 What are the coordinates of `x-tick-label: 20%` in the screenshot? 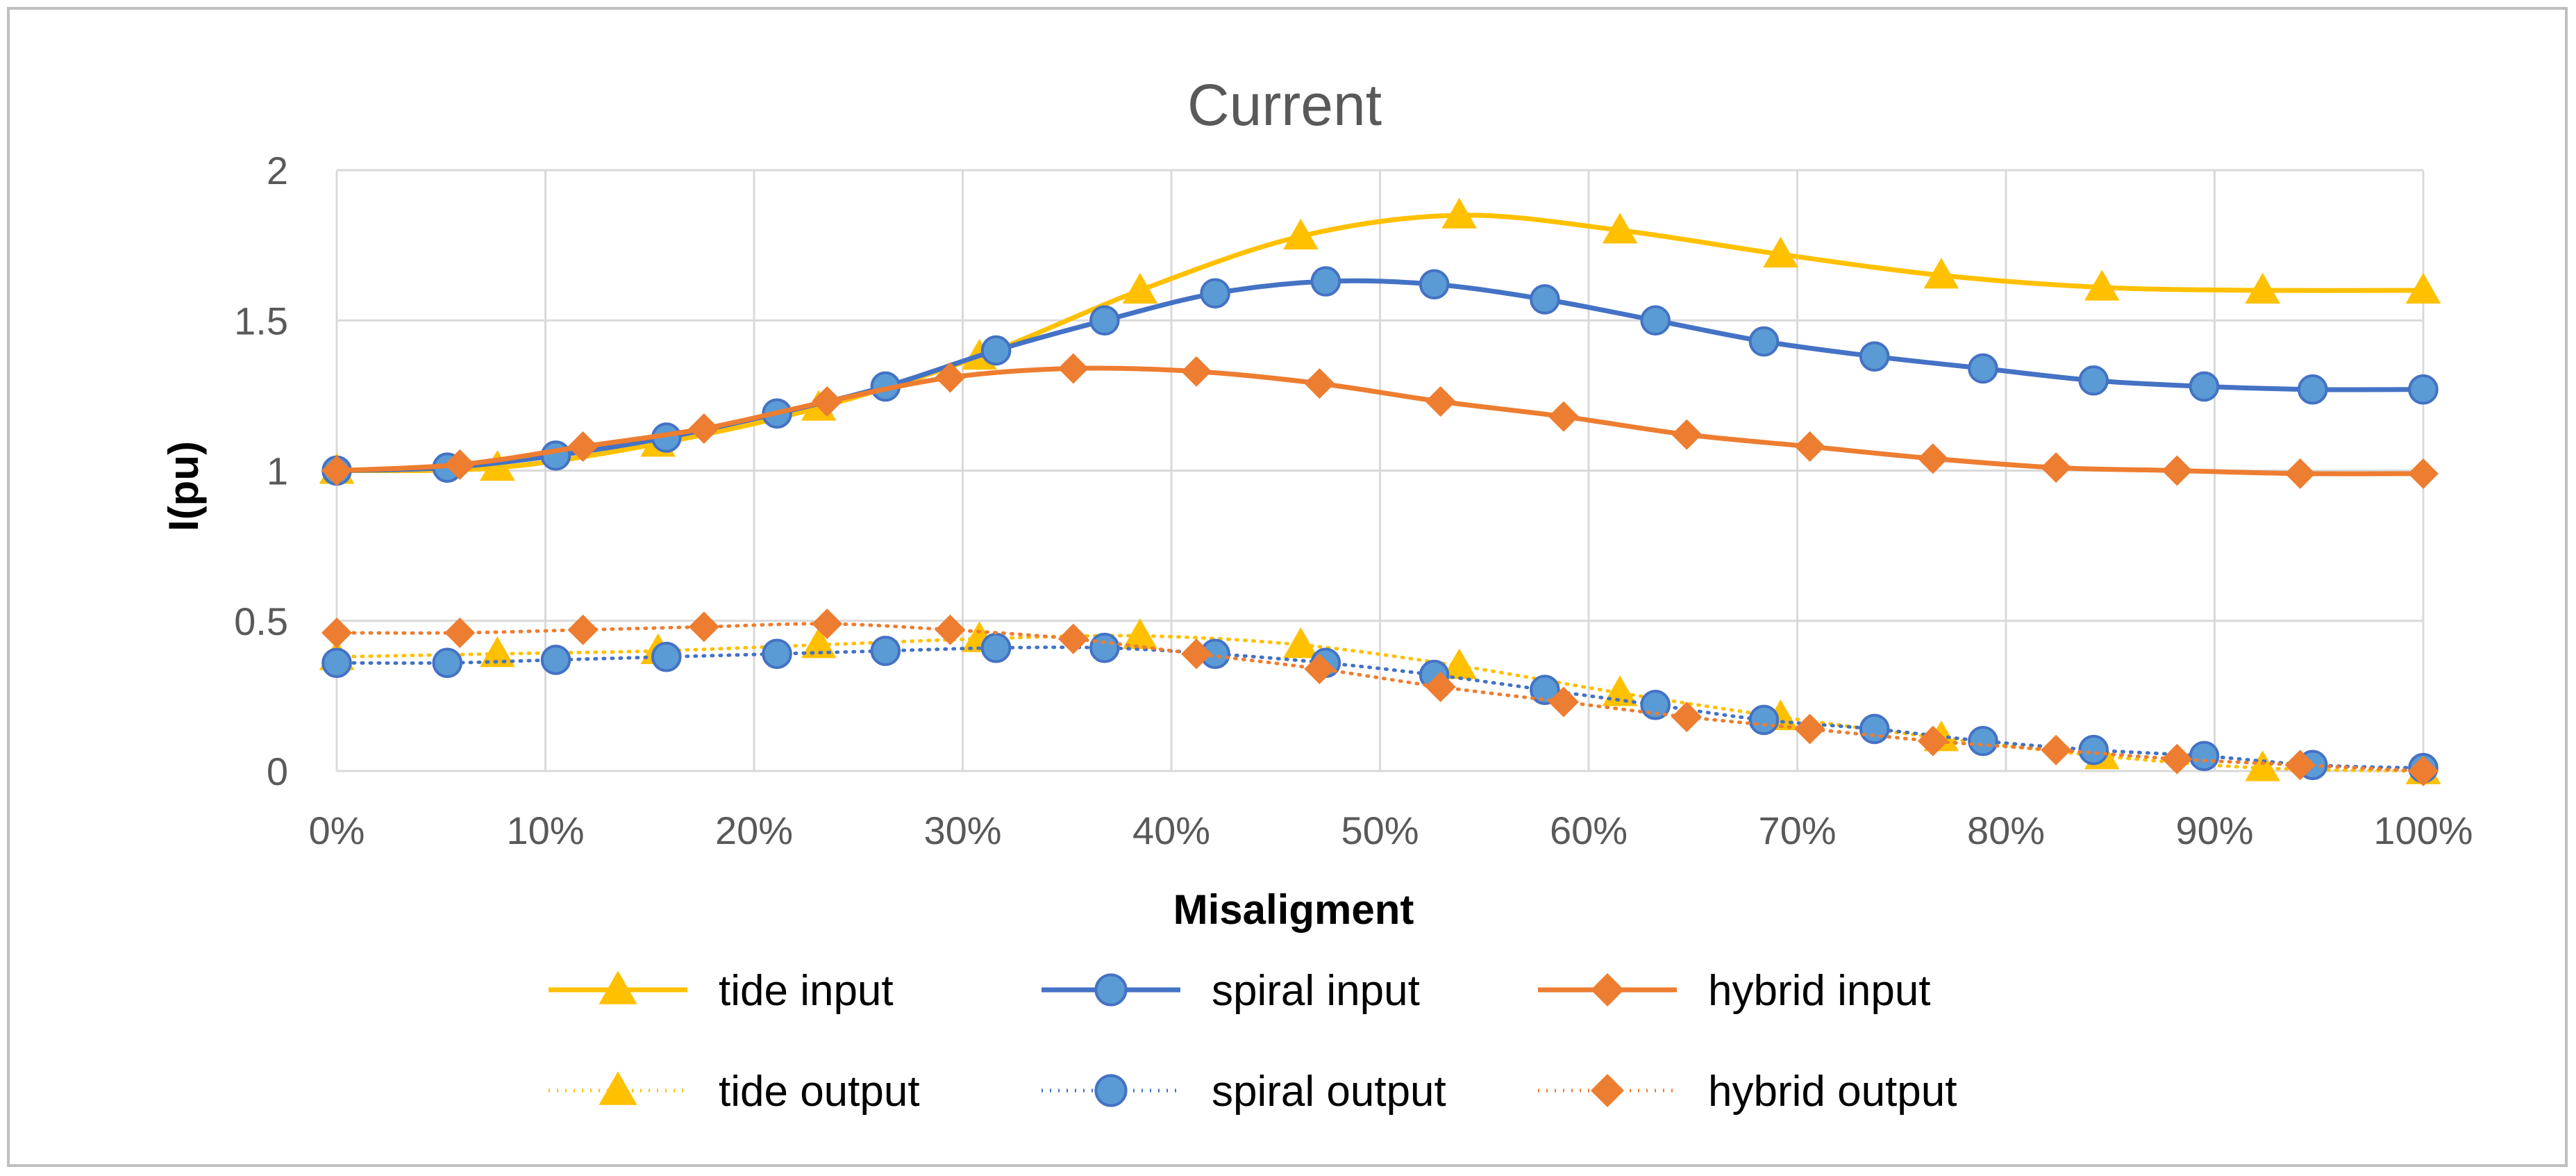 It's located at (754, 830).